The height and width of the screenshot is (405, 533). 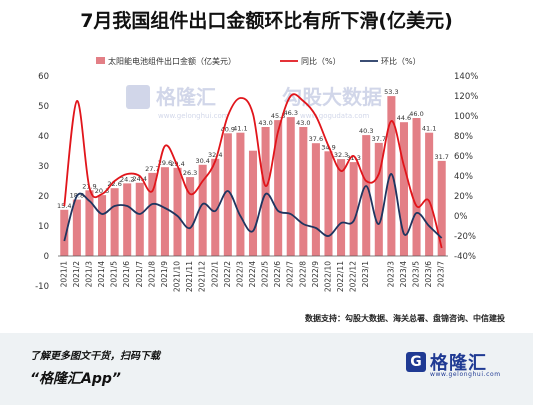 I want to click on bar-value-label: 30.4, so click(x=202, y=161).